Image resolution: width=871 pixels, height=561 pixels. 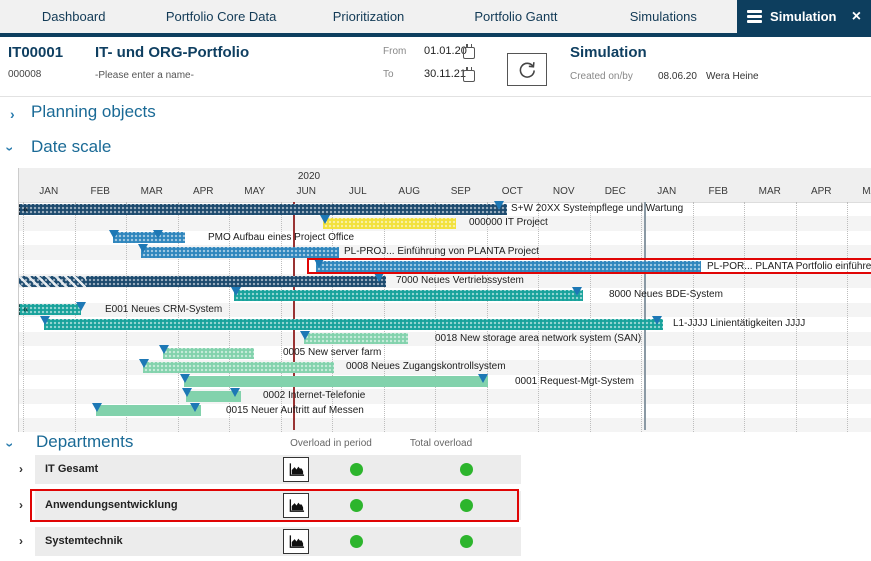 What do you see at coordinates (73, 16) in the screenshot?
I see `tab-dashboard: Dashboard` at bounding box center [73, 16].